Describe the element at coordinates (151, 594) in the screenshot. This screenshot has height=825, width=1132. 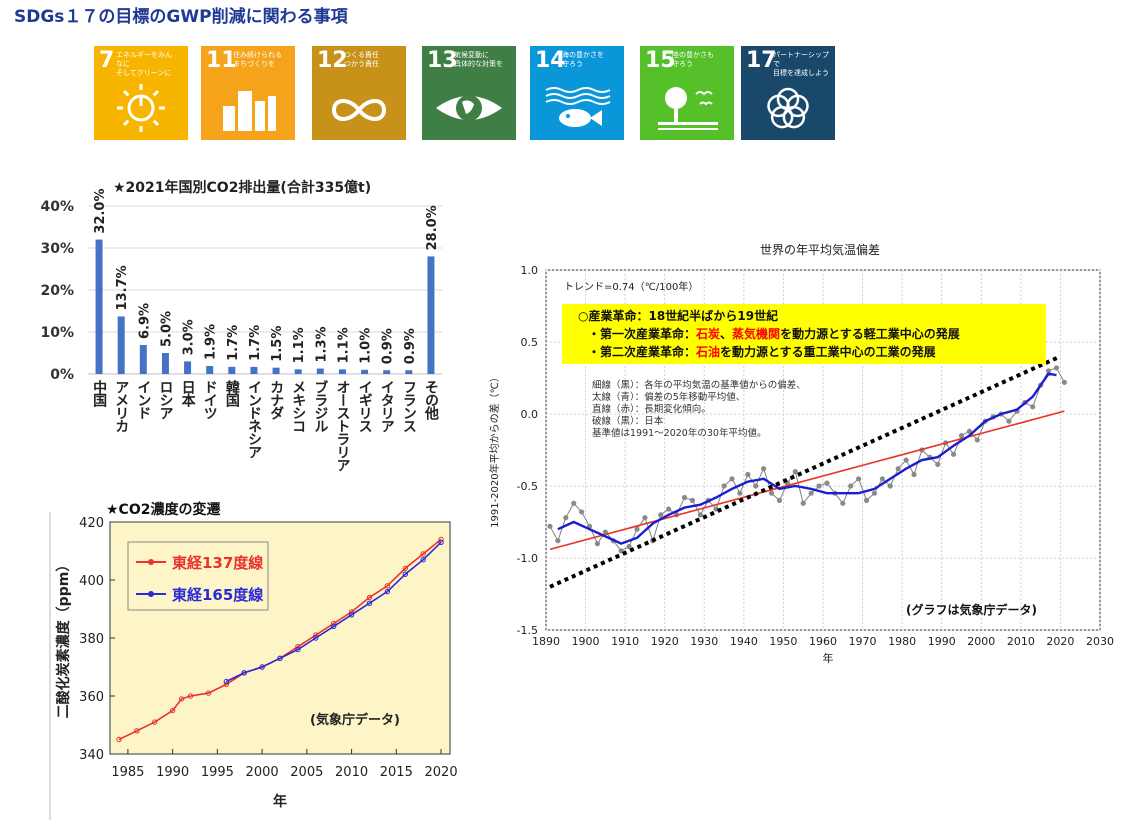
I see `legend-marker` at that location.